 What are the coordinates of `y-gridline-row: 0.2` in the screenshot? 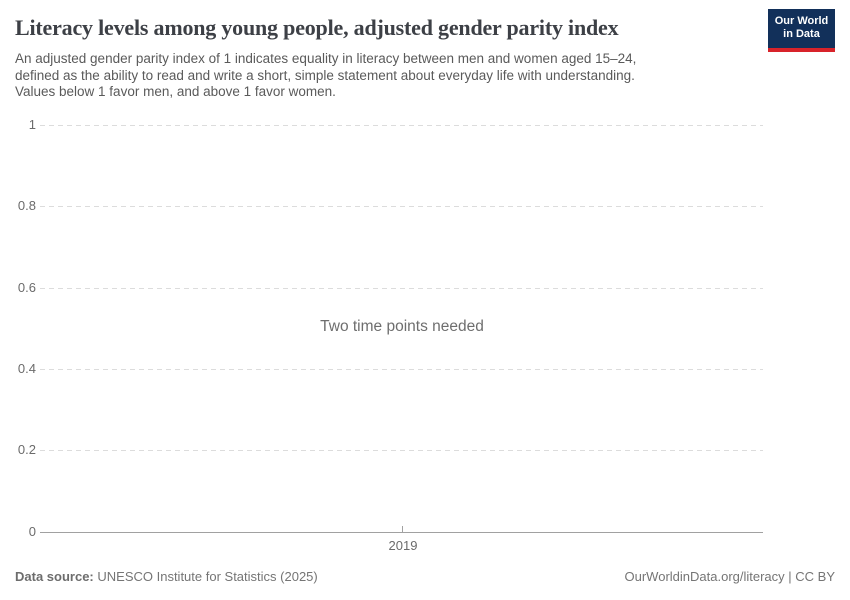 It's located at (425, 450).